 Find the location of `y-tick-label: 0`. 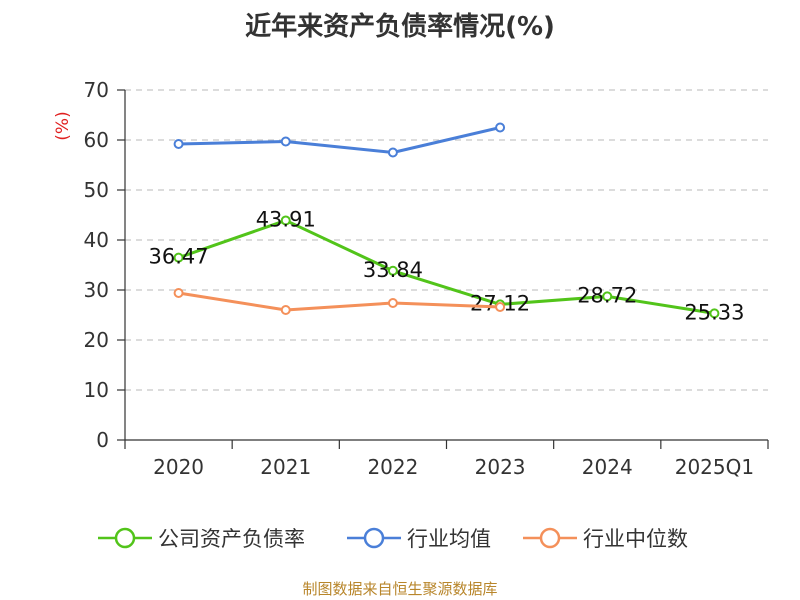

y-tick-label: 0 is located at coordinates (102, 440).